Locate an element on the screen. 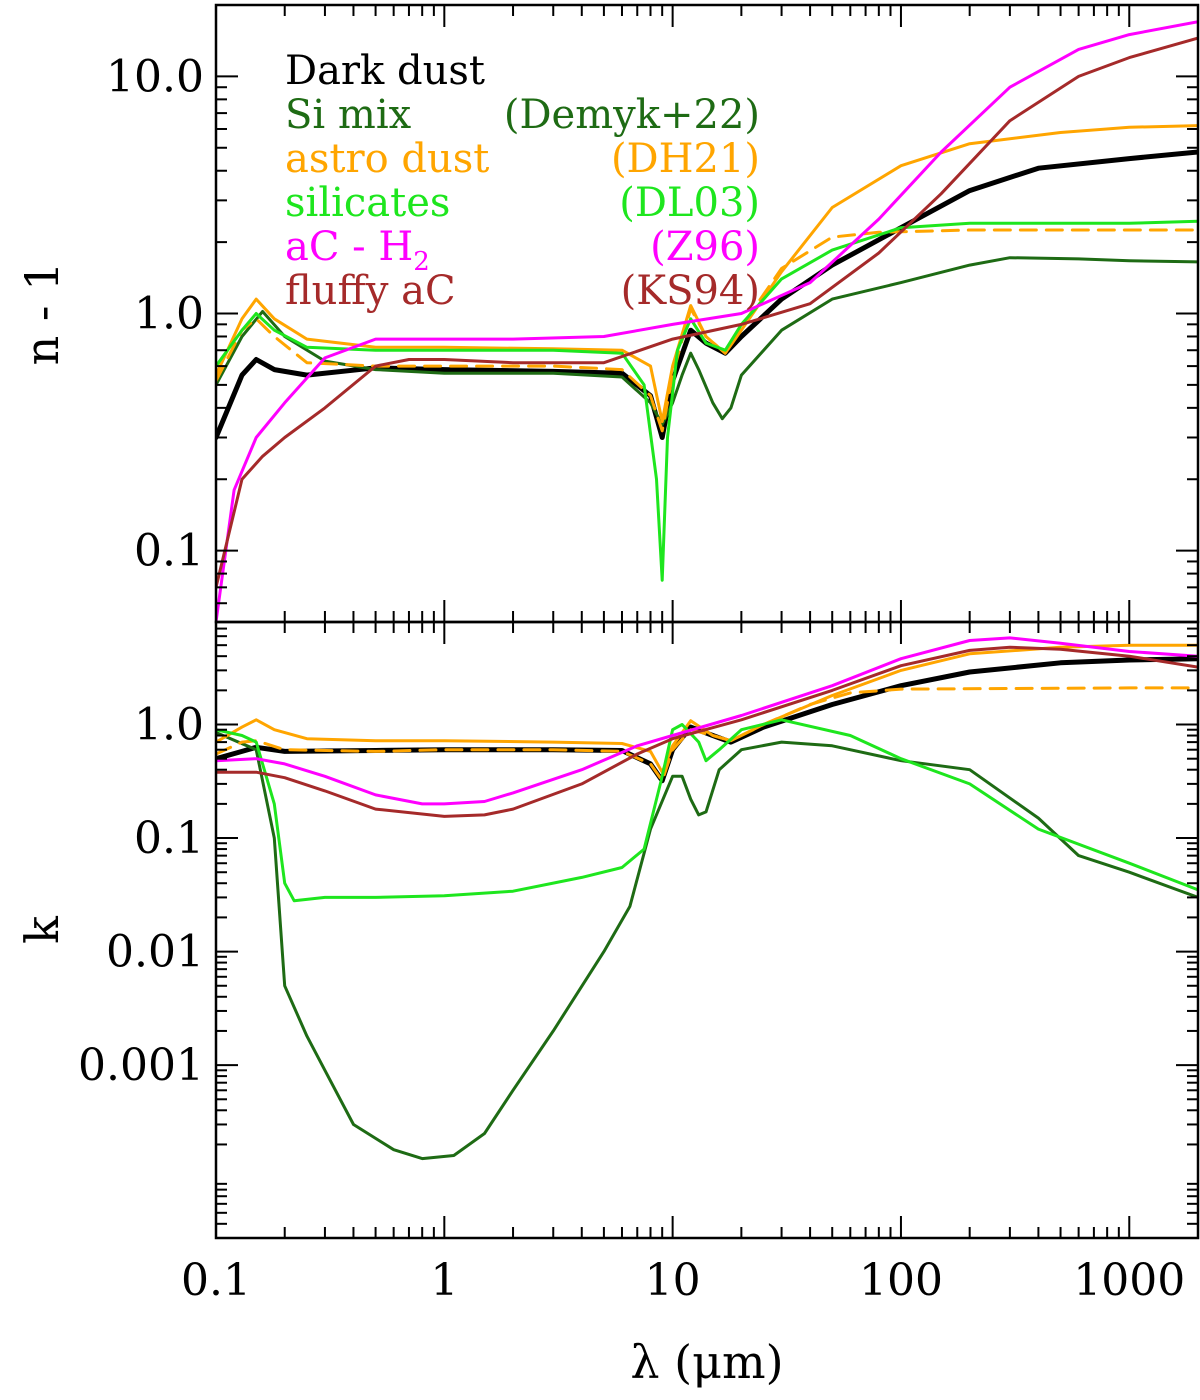  legend-name-text: silicates is located at coordinates (367, 203).